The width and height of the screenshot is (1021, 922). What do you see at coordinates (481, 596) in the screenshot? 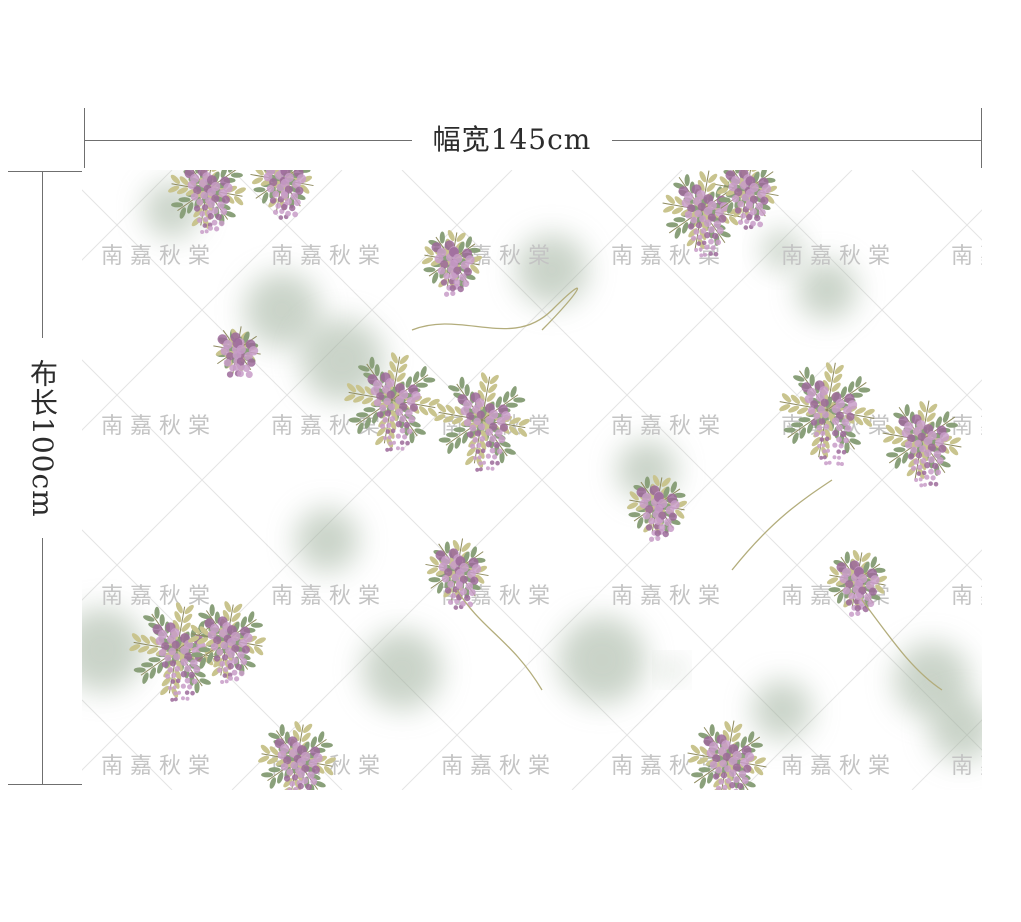
I see `watermark-glyph: 嘉` at bounding box center [481, 596].